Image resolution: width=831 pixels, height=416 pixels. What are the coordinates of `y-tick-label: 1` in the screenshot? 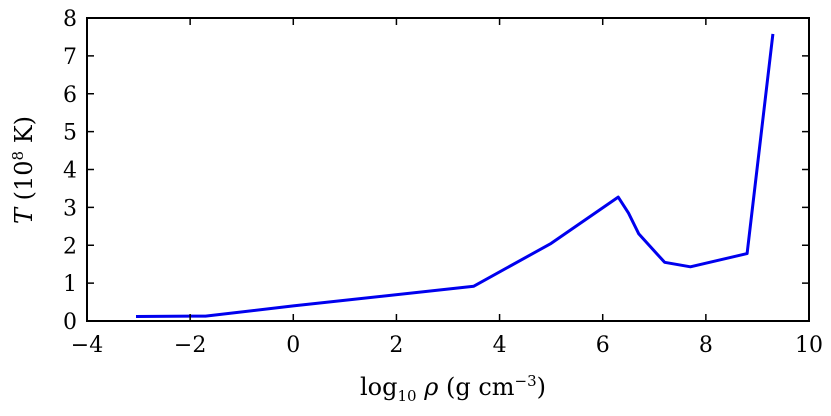 It's located at (70, 284).